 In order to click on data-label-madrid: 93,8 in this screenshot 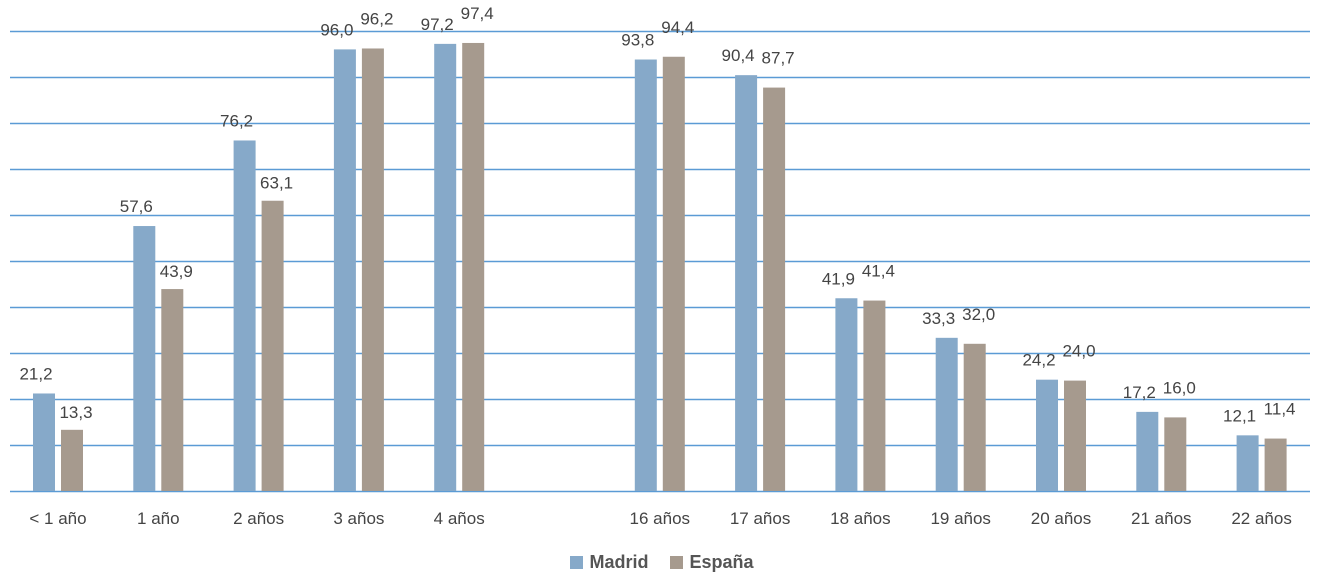, I will do `click(637, 40)`.